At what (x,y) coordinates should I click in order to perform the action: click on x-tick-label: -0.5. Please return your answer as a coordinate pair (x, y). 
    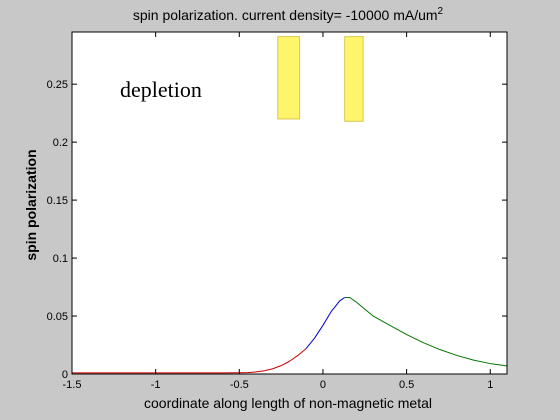
    Looking at the image, I should click on (239, 385).